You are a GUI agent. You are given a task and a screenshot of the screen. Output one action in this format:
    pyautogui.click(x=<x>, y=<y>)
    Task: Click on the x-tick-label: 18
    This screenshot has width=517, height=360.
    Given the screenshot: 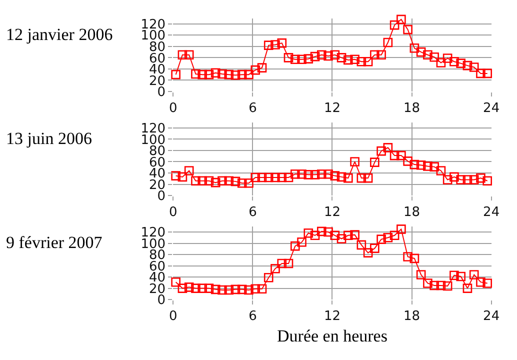 What is the action you would take?
    pyautogui.click(x=412, y=212)
    